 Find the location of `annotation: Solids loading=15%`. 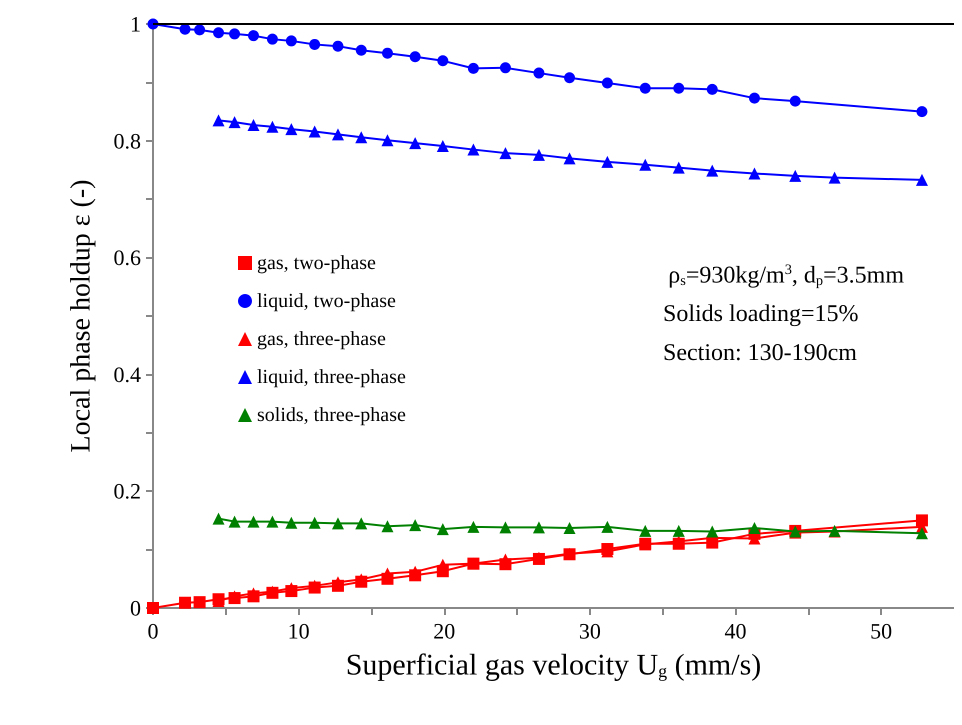

annotation: Solids loading=15% is located at coordinates (761, 314).